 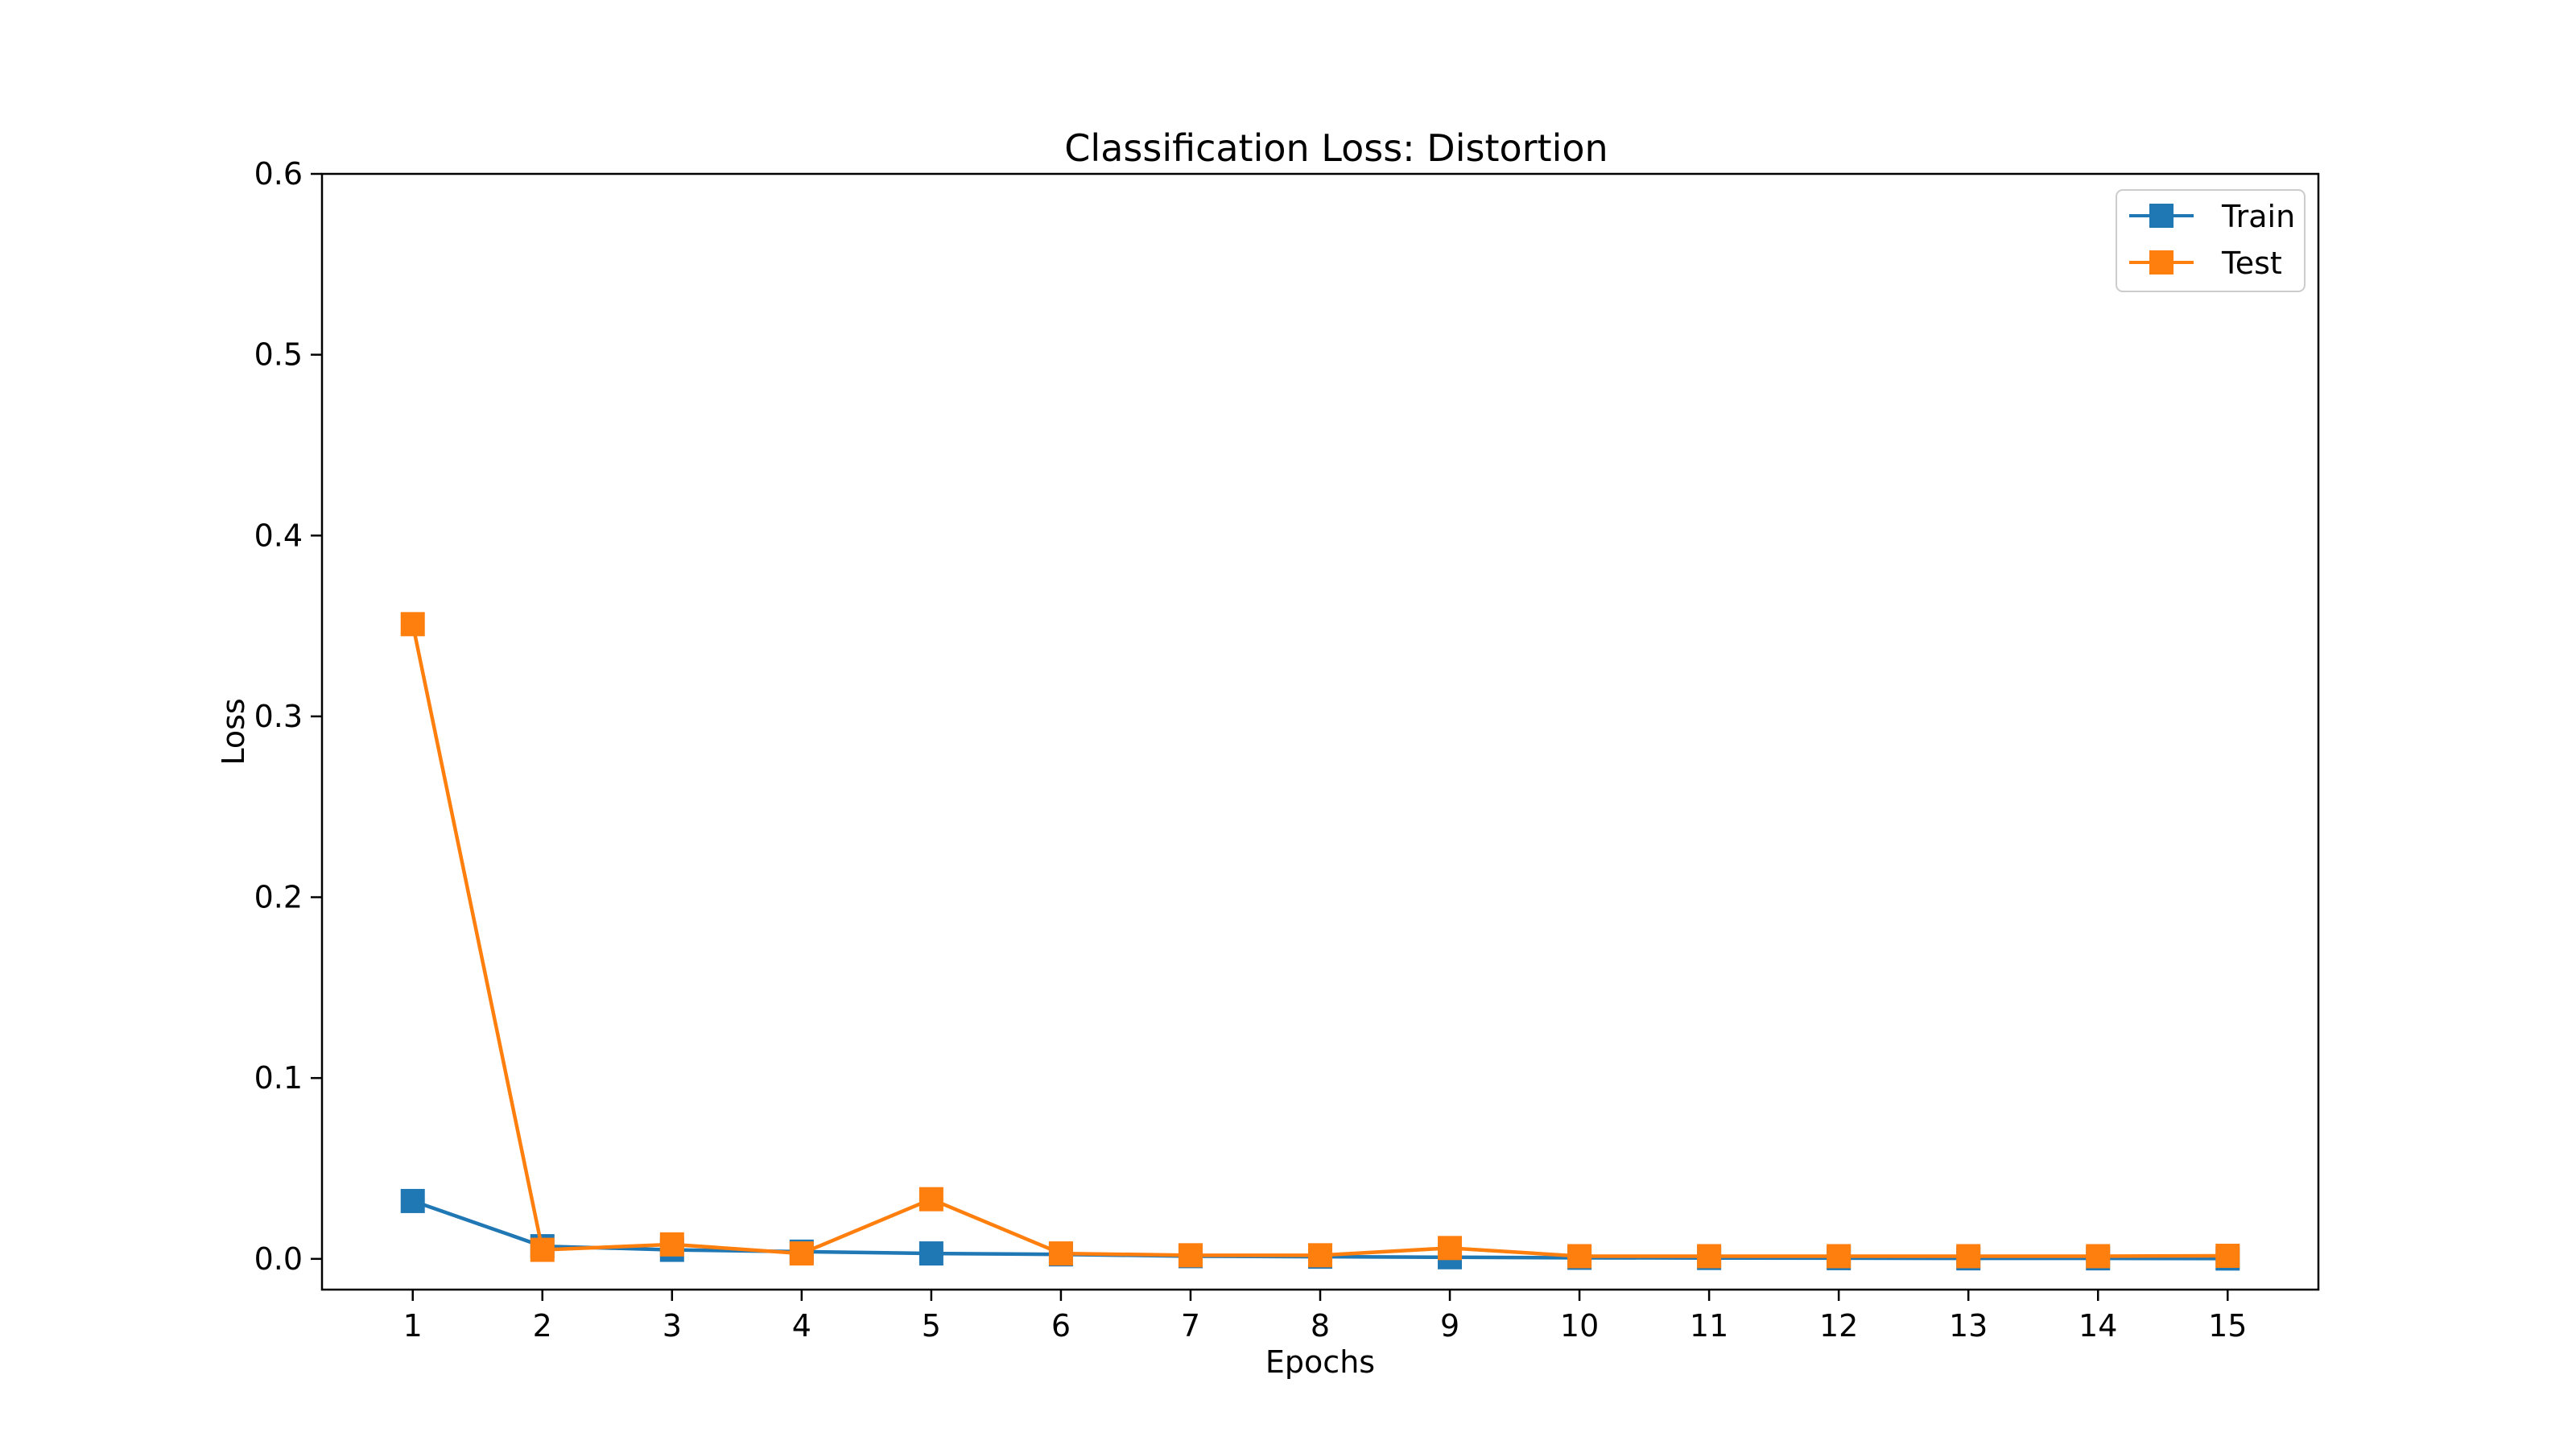 I want to click on x-tick-label: 6, so click(x=1061, y=1326).